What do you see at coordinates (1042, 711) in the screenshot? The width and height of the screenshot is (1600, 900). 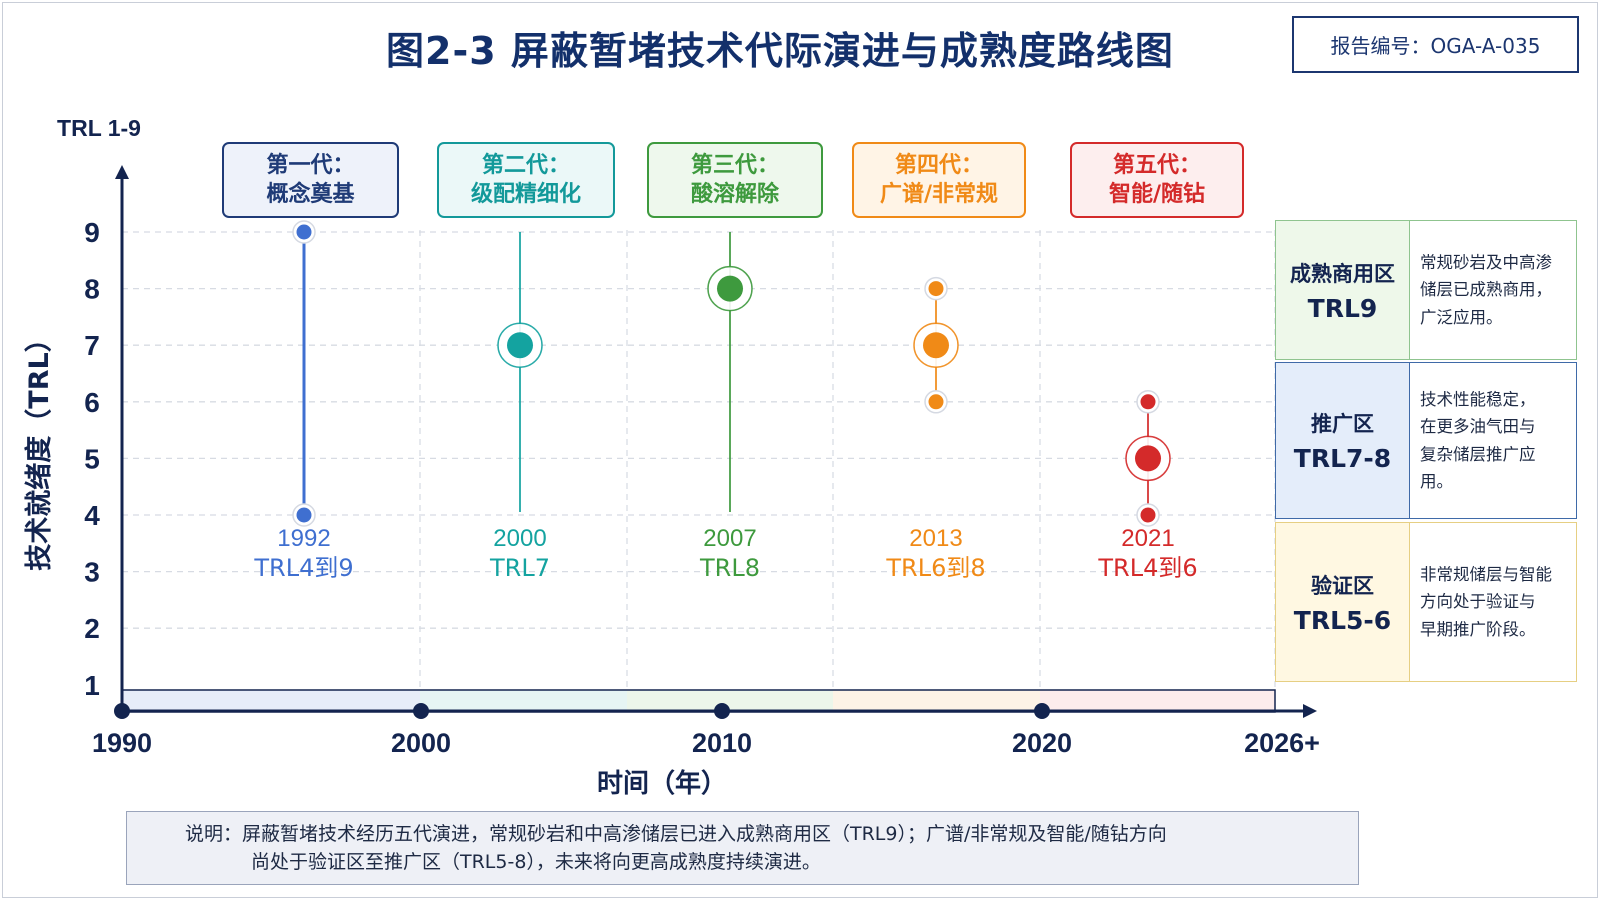 I see `x-tick-dot-2020` at bounding box center [1042, 711].